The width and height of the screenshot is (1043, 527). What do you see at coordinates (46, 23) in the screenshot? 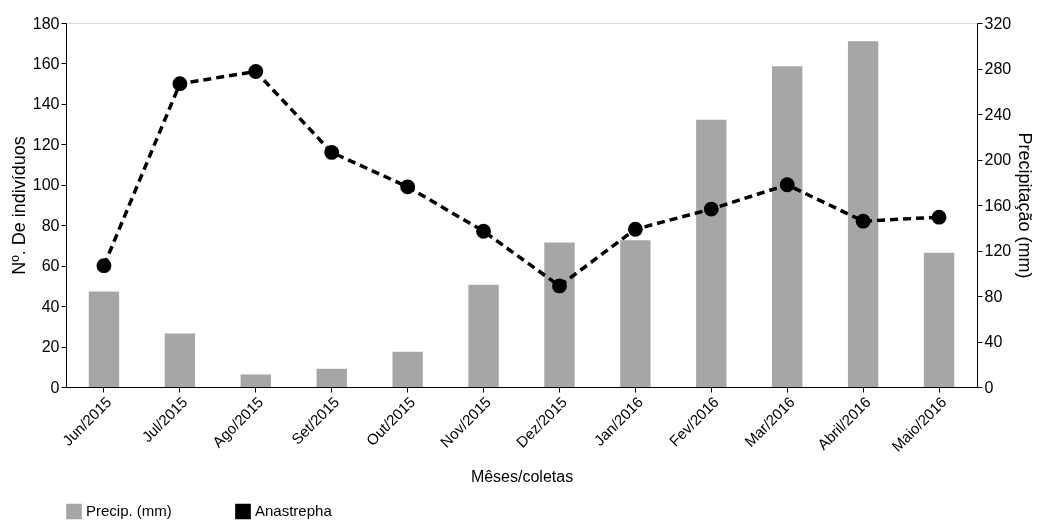
I see `y-tick-label: 180` at bounding box center [46, 23].